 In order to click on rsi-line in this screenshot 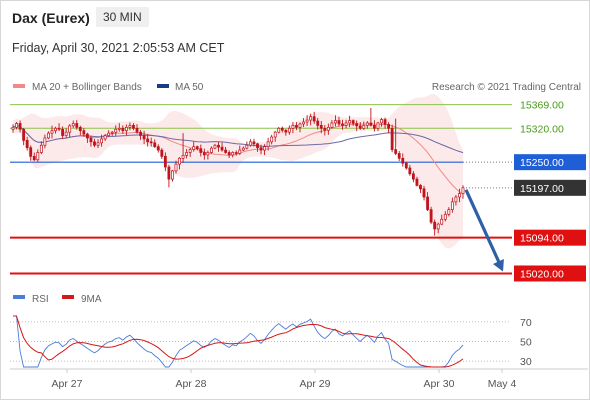, I will do `click(238, 341)`.